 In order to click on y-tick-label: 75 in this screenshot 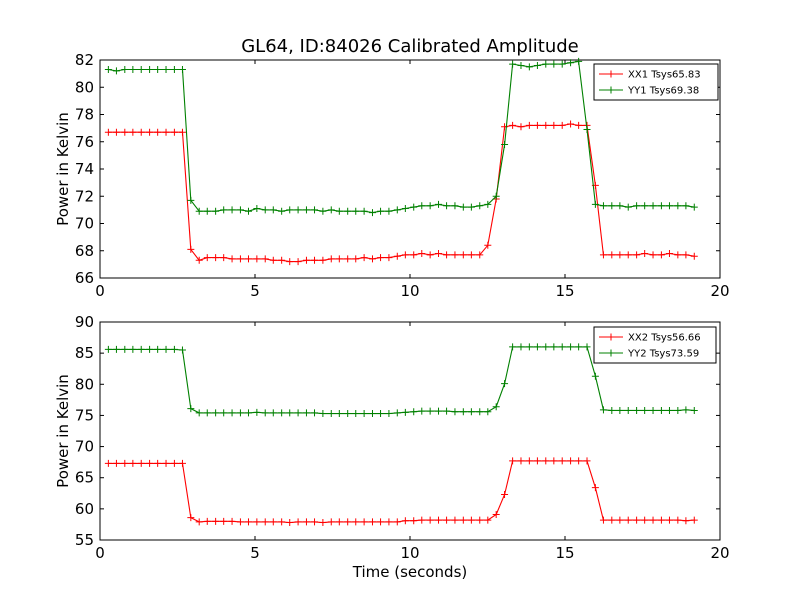, I will do `click(84, 415)`.